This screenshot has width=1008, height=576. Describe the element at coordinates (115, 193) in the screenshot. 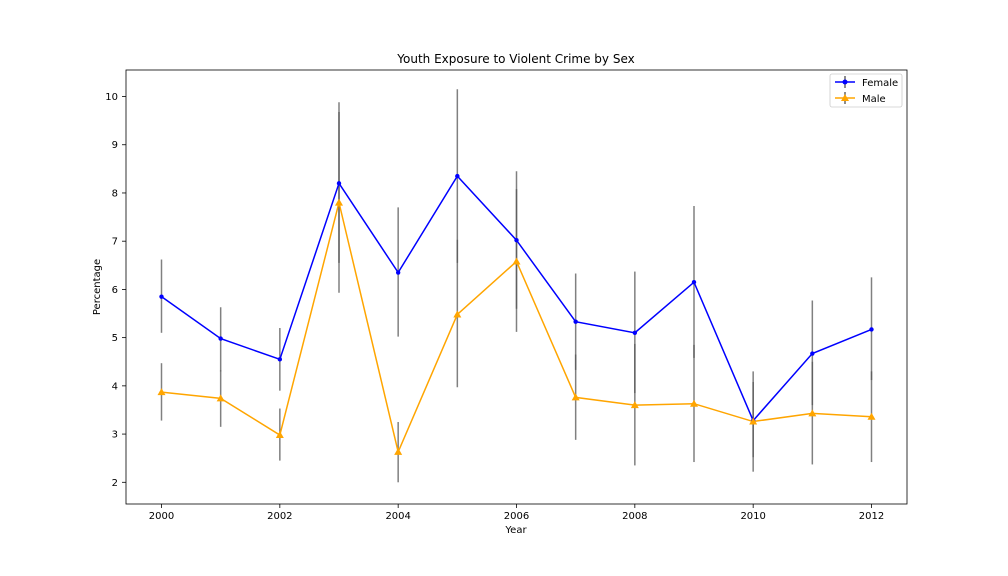

I see `y-tick-label: 8` at that location.